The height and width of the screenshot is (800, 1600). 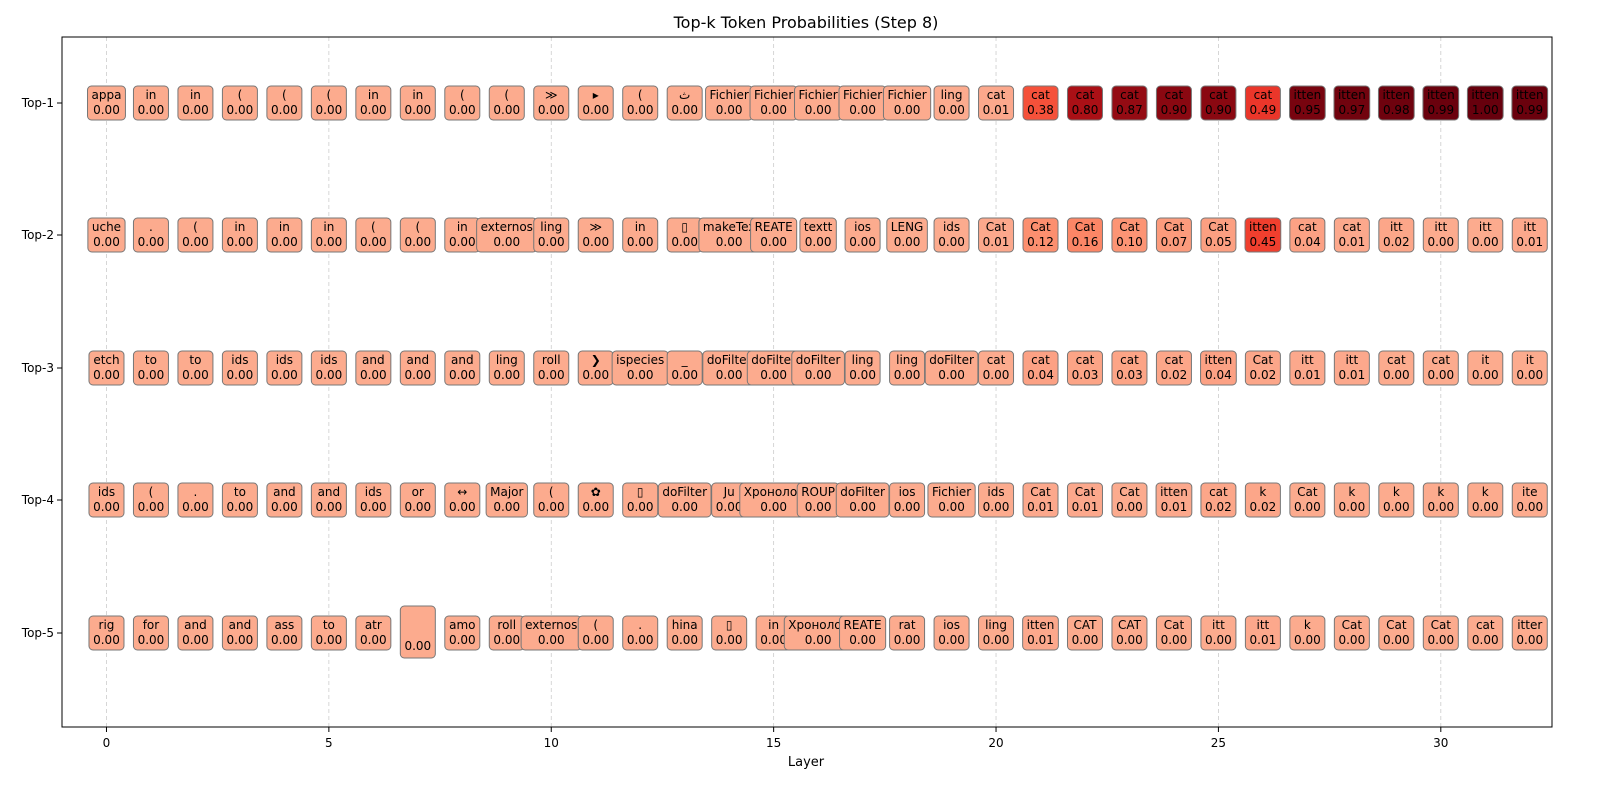 What do you see at coordinates (551, 743) in the screenshot?
I see `x-tick-label: 10` at bounding box center [551, 743].